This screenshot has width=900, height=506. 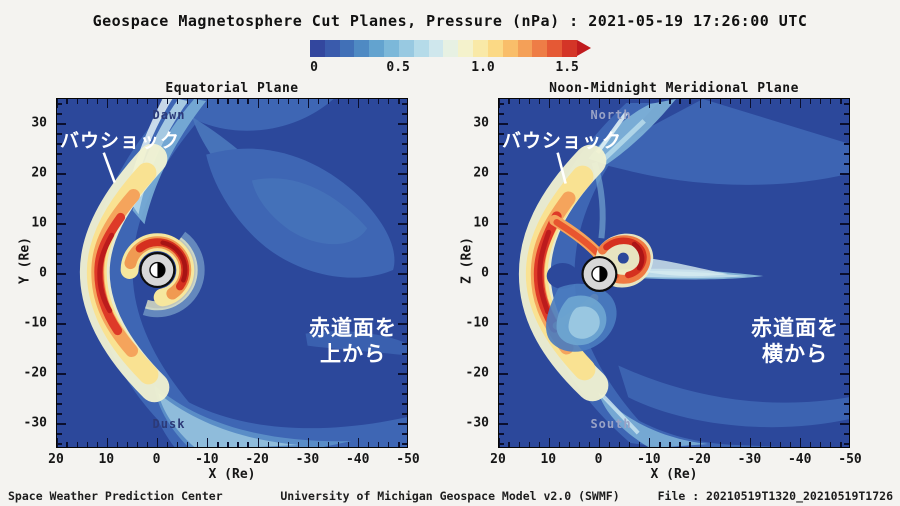 I want to click on y-tick-label: -30, so click(x=477, y=423).